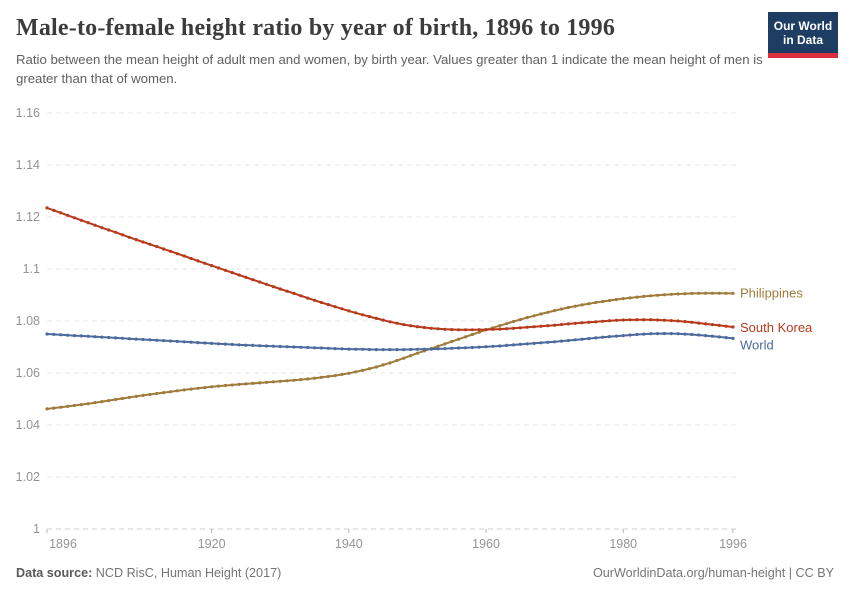 Image resolution: width=850 pixels, height=600 pixels. Describe the element at coordinates (803, 35) in the screenshot. I see `owid-logo: Our World in Data` at that location.